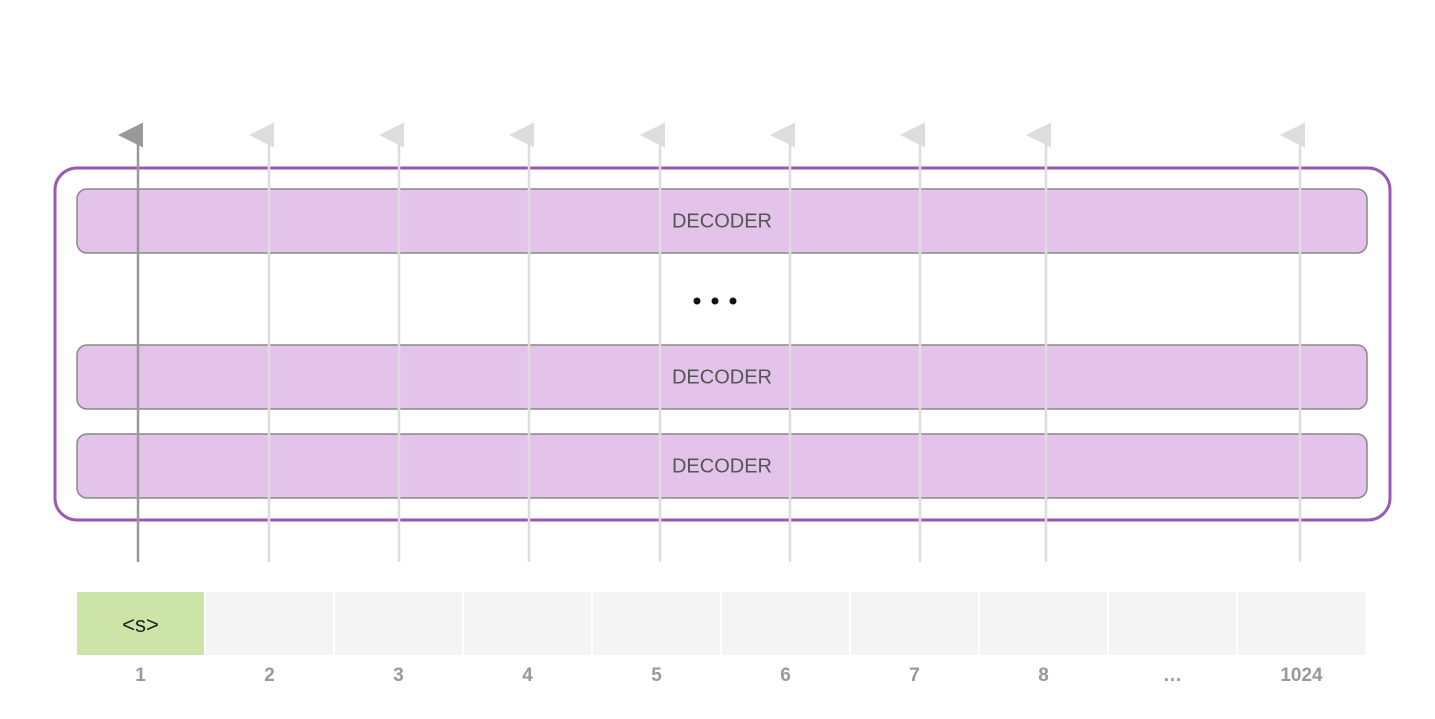  I want to click on position-label: 3, so click(398, 675).